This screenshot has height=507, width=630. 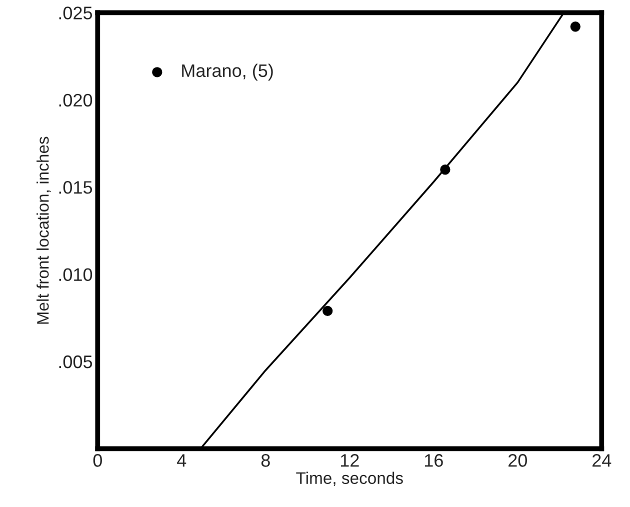 What do you see at coordinates (75, 275) in the screenshot?
I see `y-tick-label: .010` at bounding box center [75, 275].